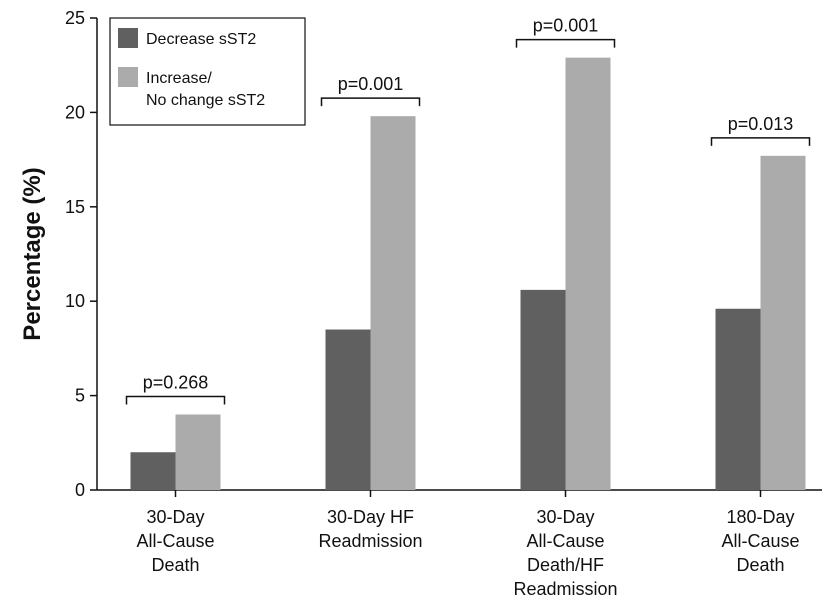 The height and width of the screenshot is (613, 825). What do you see at coordinates (75, 207) in the screenshot?
I see `y-tick-label: 15` at bounding box center [75, 207].